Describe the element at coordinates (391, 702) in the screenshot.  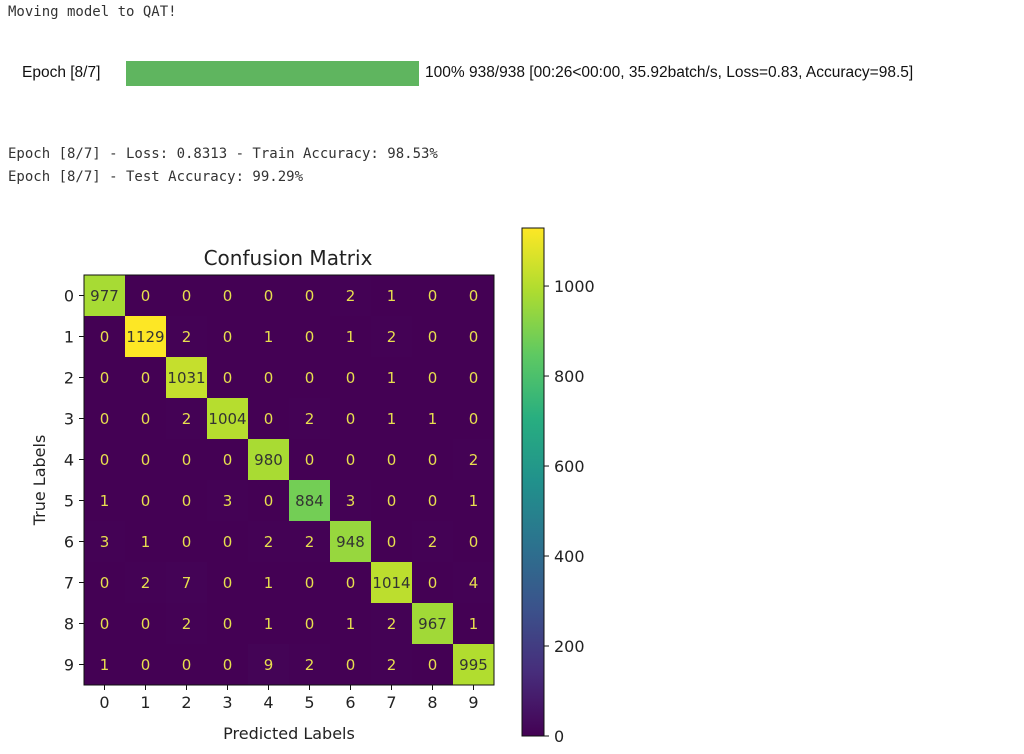
I see `x-tick-label: 7` at that location.